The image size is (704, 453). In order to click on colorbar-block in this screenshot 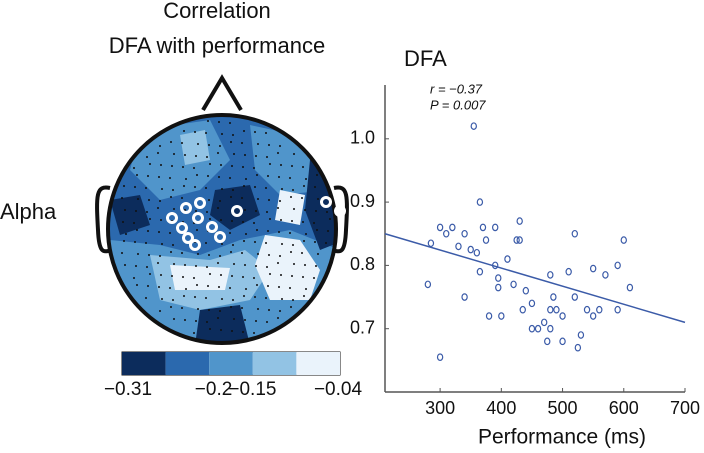, I will do `click(231, 363)`.